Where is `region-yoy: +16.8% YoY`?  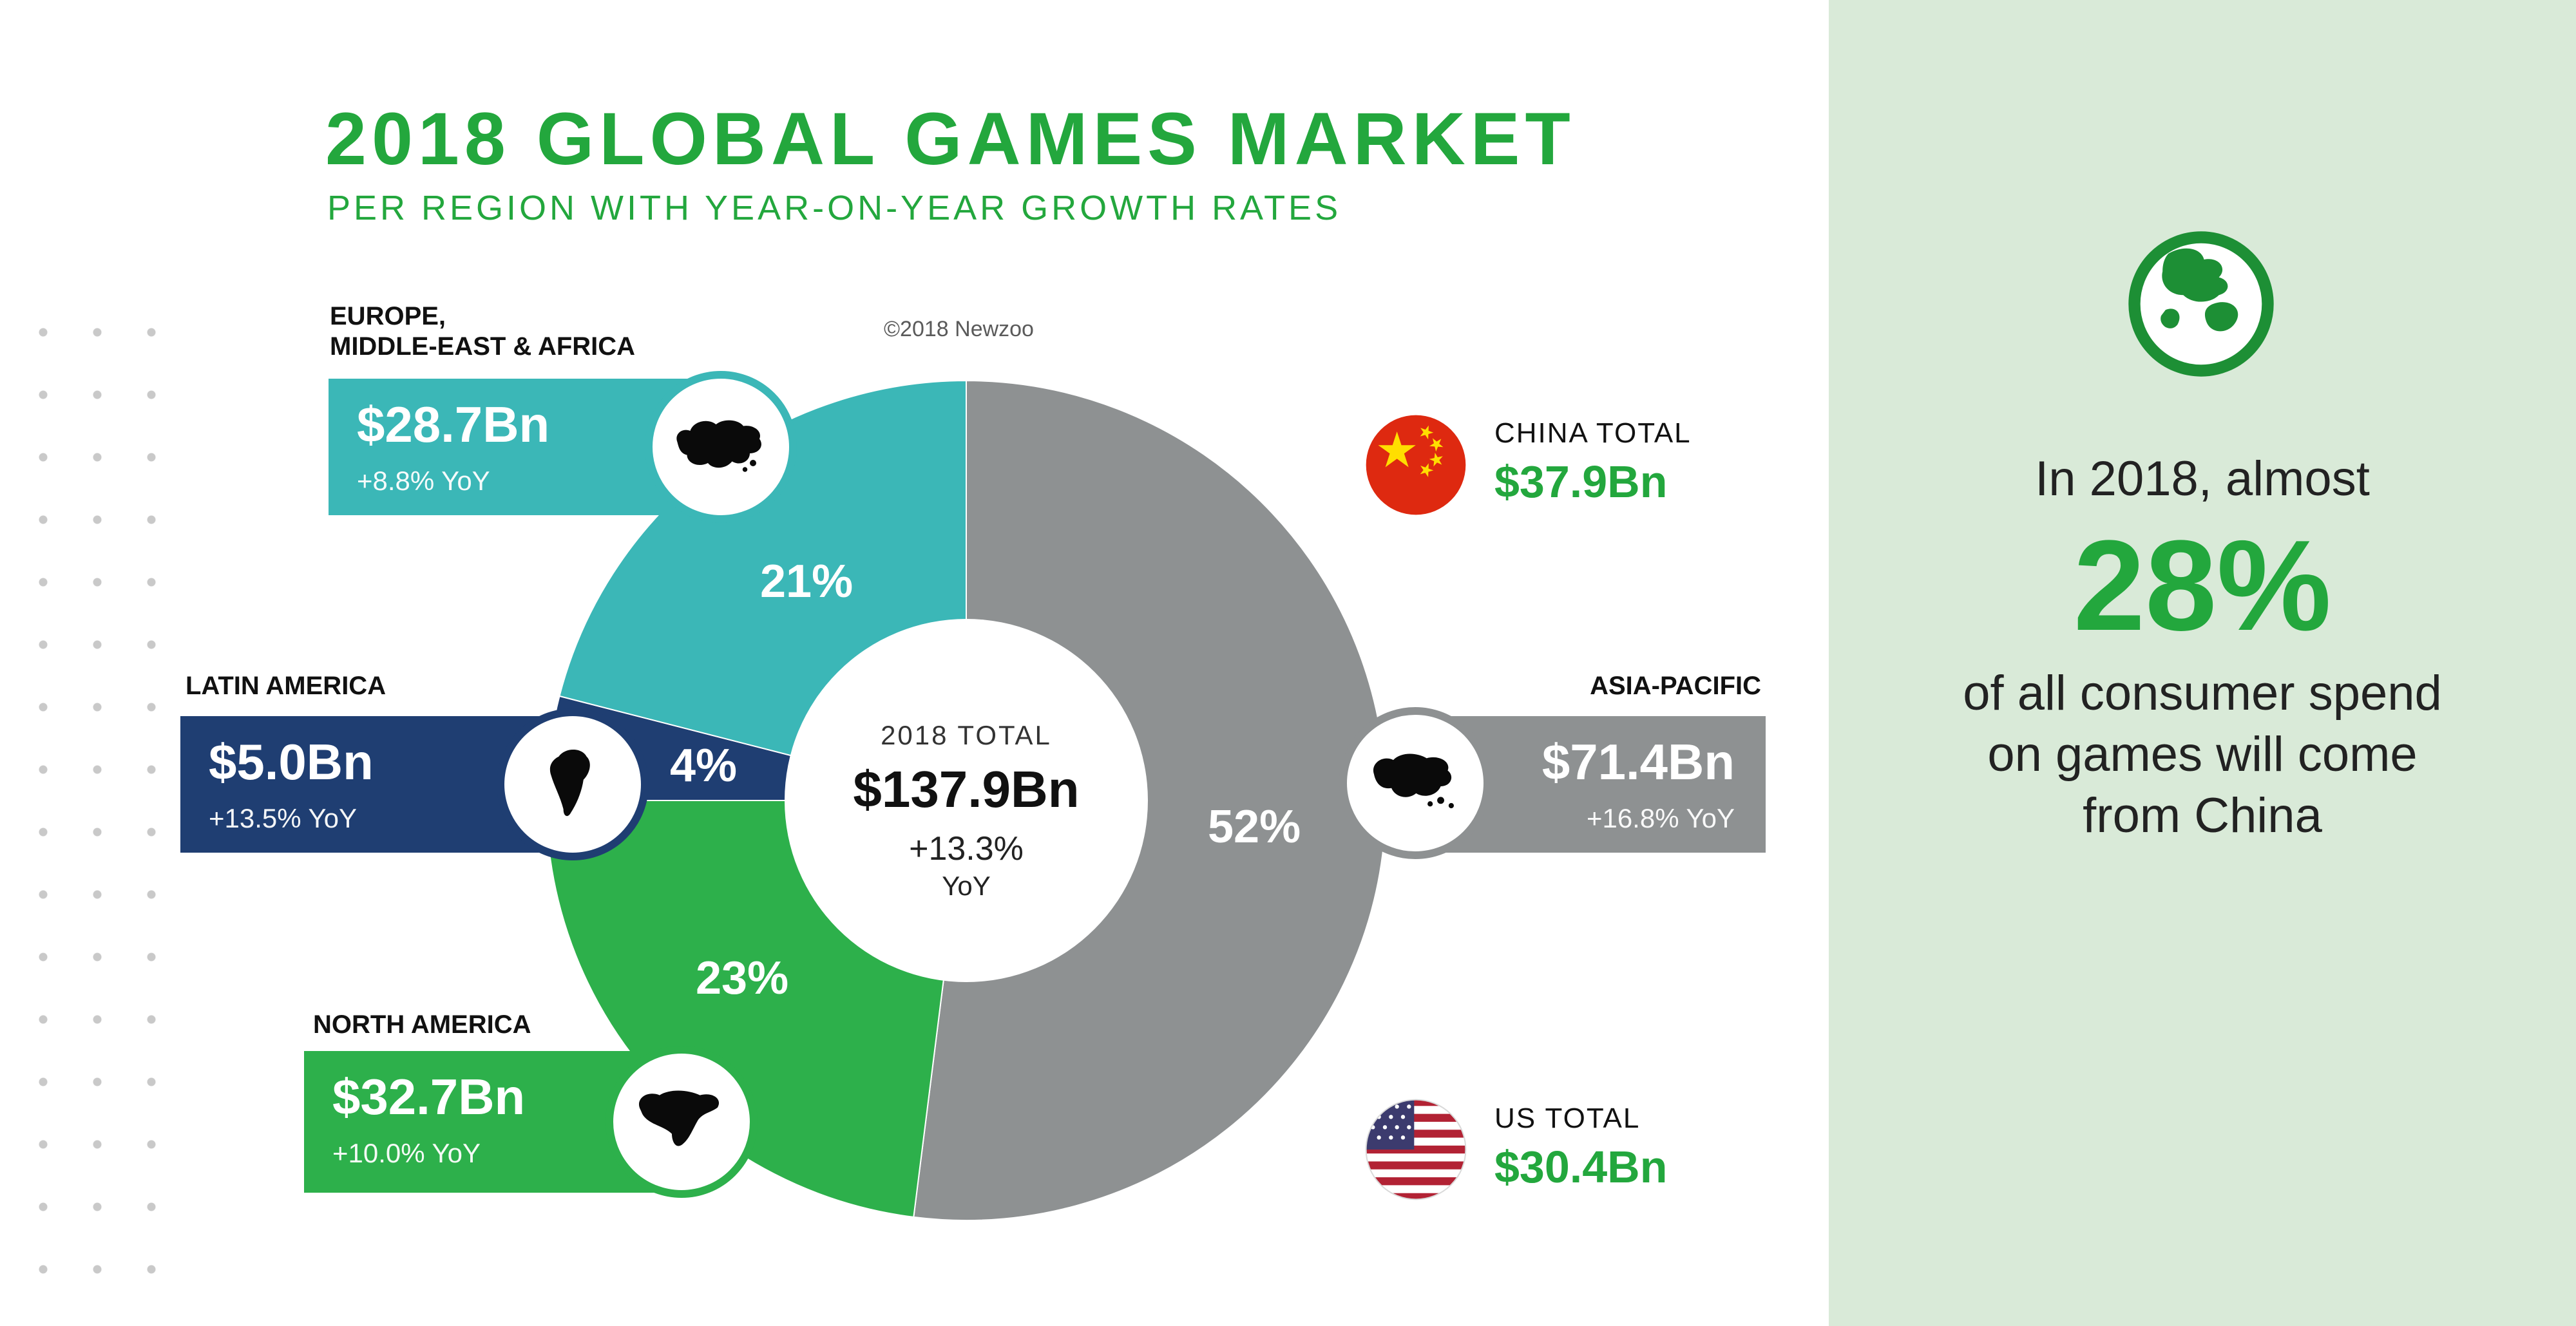 region-yoy: +16.8% YoY is located at coordinates (1660, 818).